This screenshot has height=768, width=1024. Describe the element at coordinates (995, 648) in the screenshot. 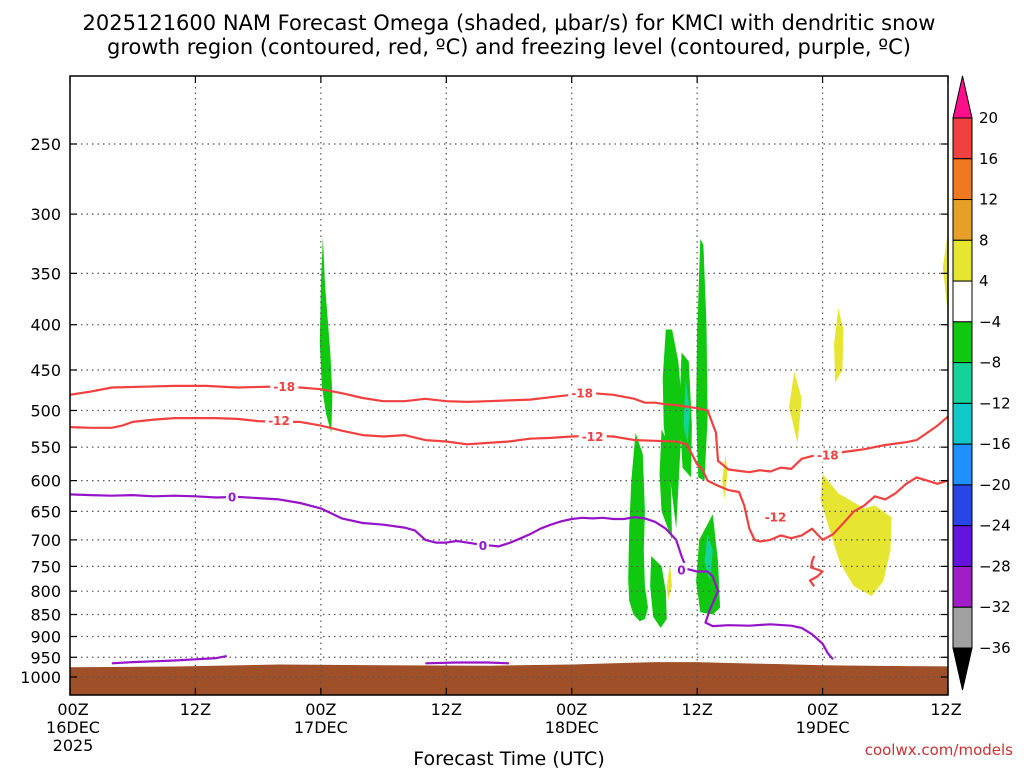

I see `colorbar-label: −36` at that location.